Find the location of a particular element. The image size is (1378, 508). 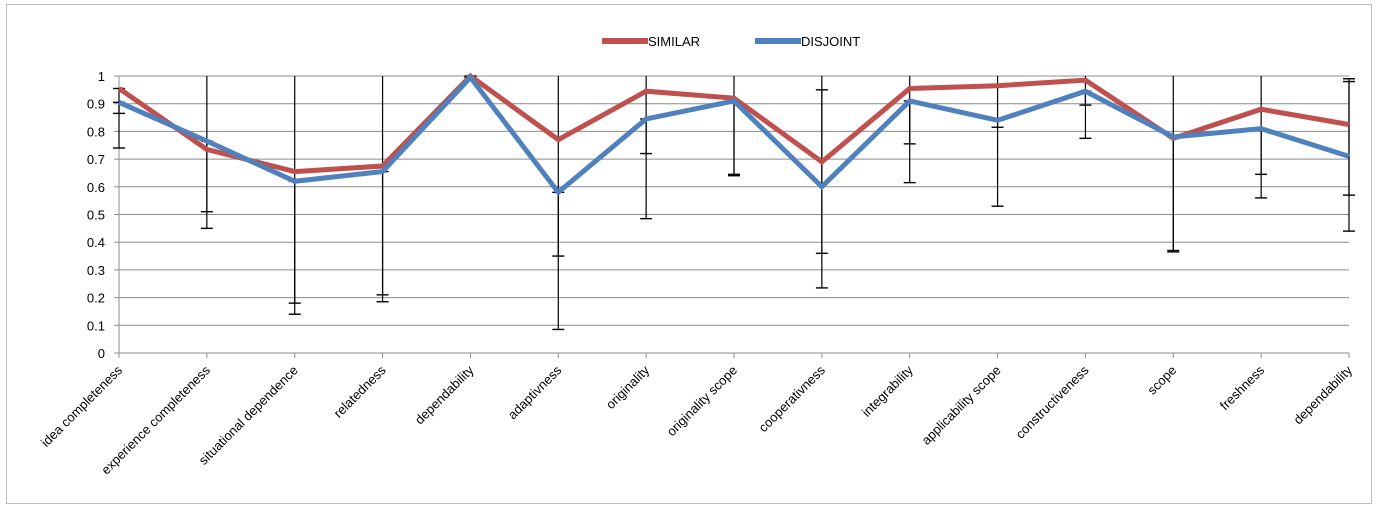

y-tick-label: 0.5 is located at coordinates (96, 215).